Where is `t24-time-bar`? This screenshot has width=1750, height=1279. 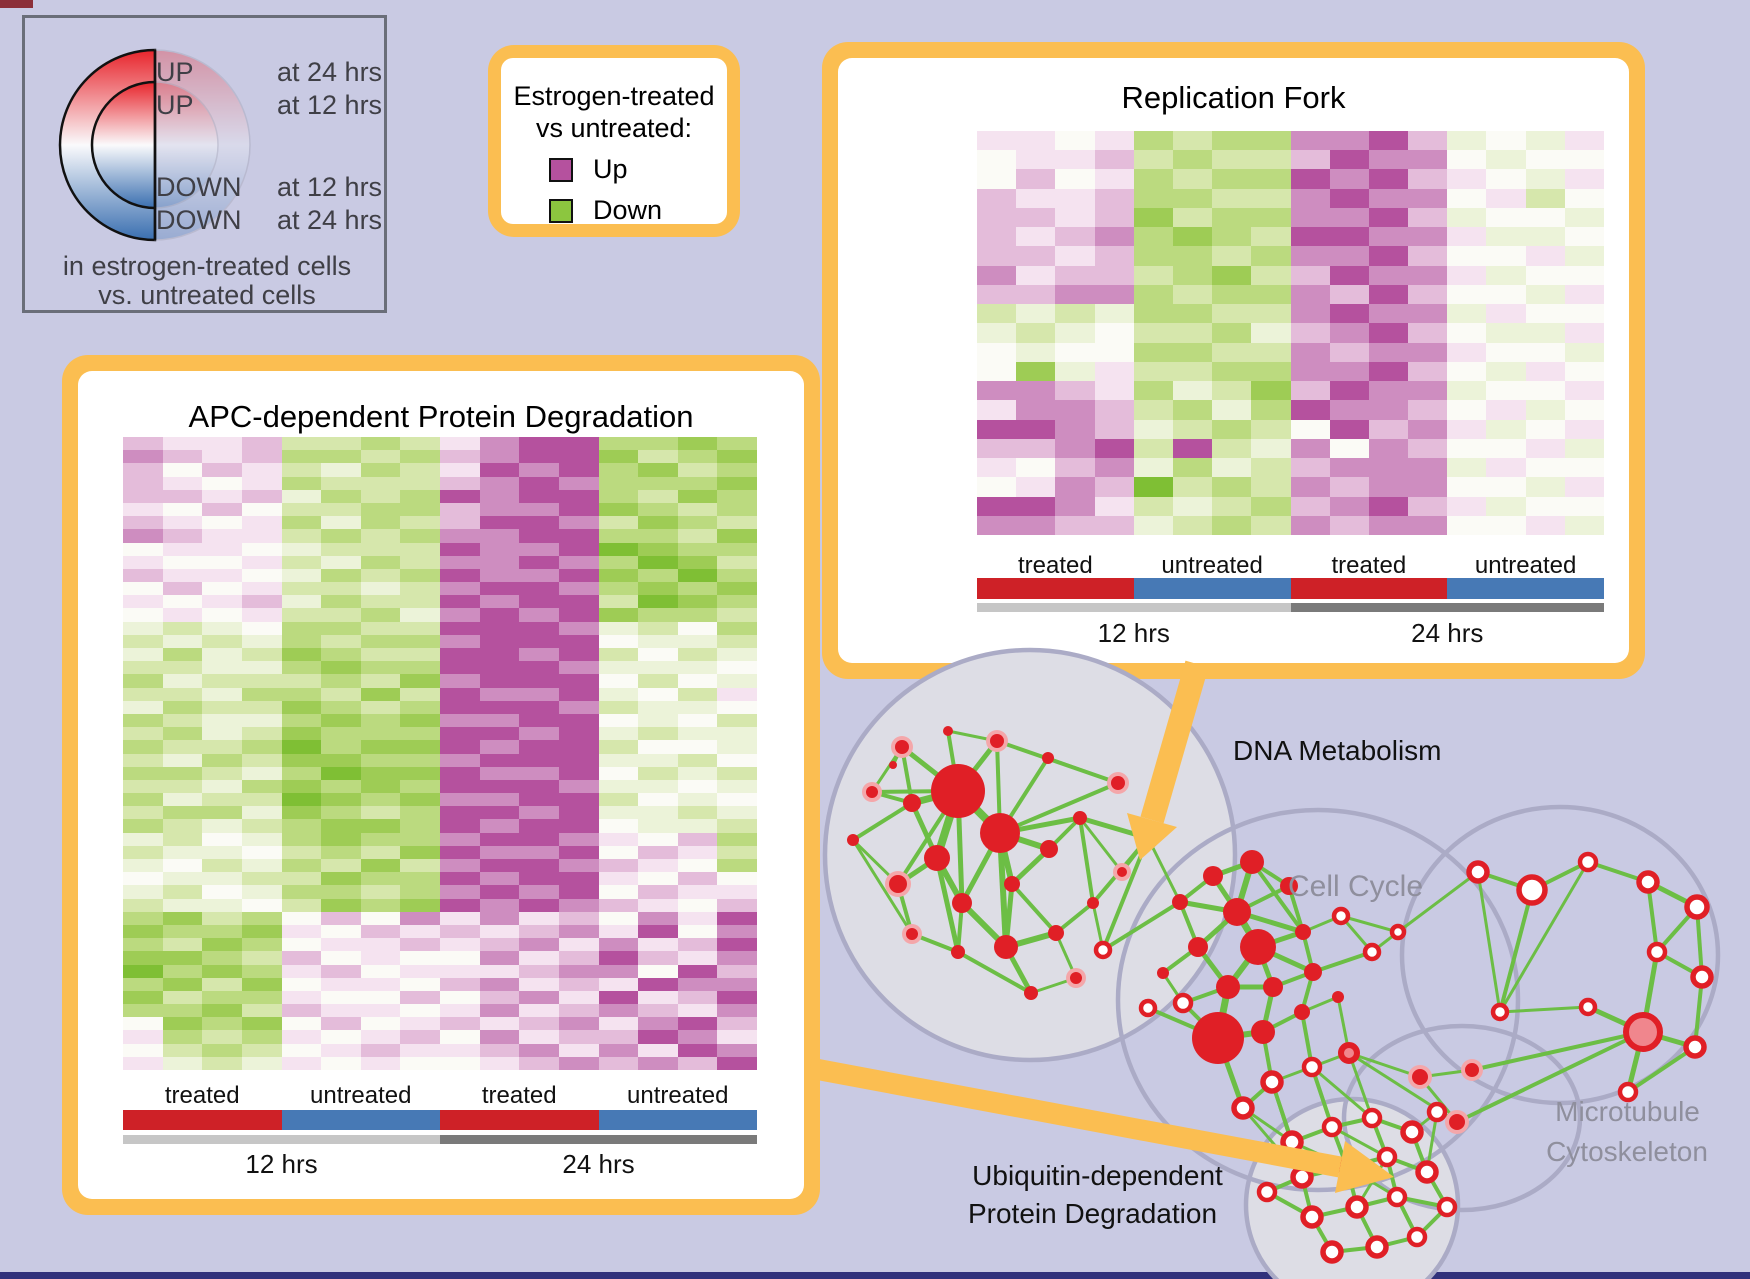 t24-time-bar is located at coordinates (598, 1139).